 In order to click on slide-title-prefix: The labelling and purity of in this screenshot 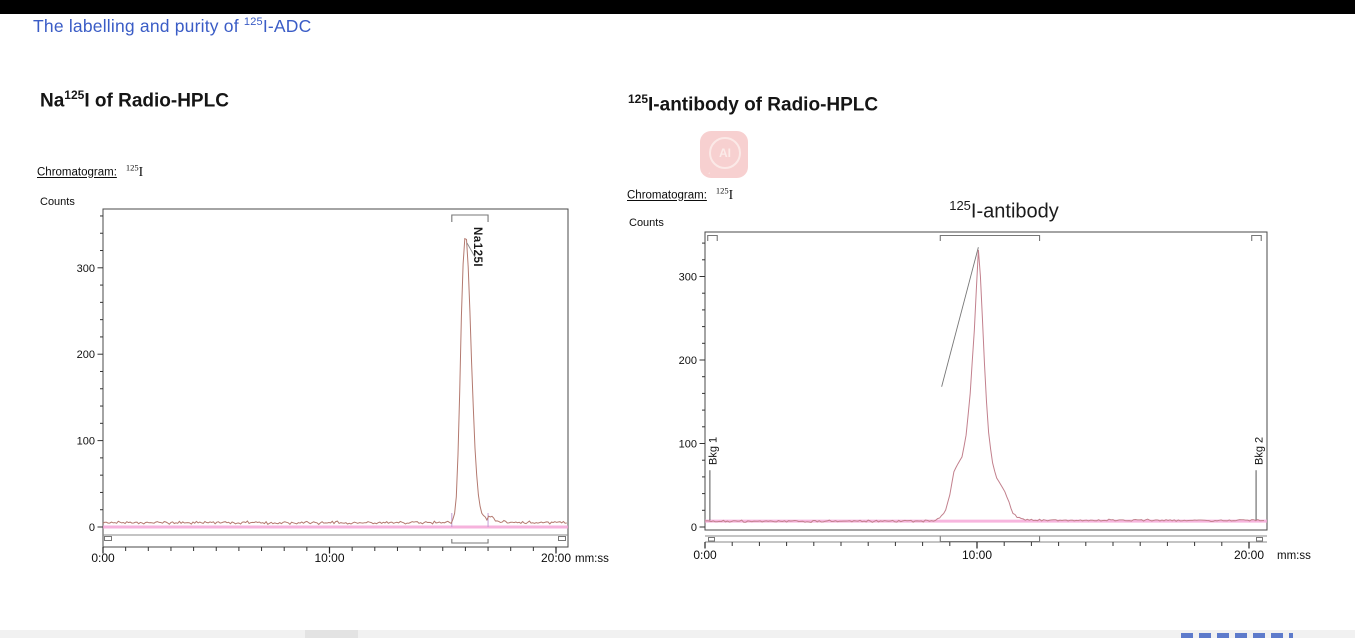, I will do `click(138, 26)`.